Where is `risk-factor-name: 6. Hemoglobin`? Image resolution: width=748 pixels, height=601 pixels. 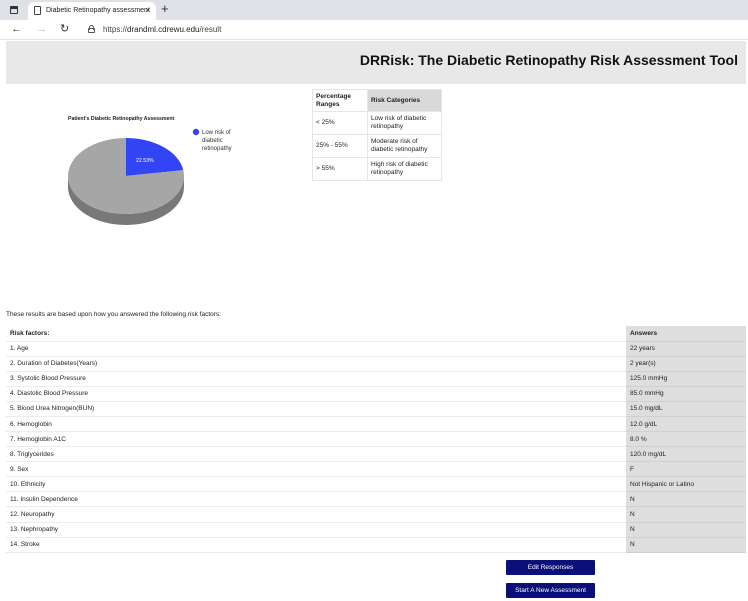
risk-factor-name: 6. Hemoglobin is located at coordinates (316, 424).